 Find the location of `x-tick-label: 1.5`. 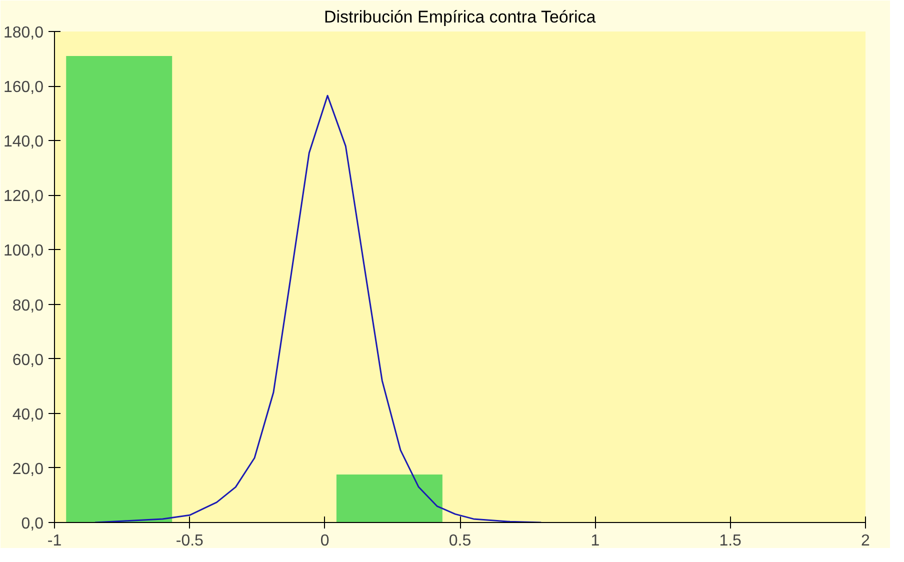

x-tick-label: 1.5 is located at coordinates (730, 541).